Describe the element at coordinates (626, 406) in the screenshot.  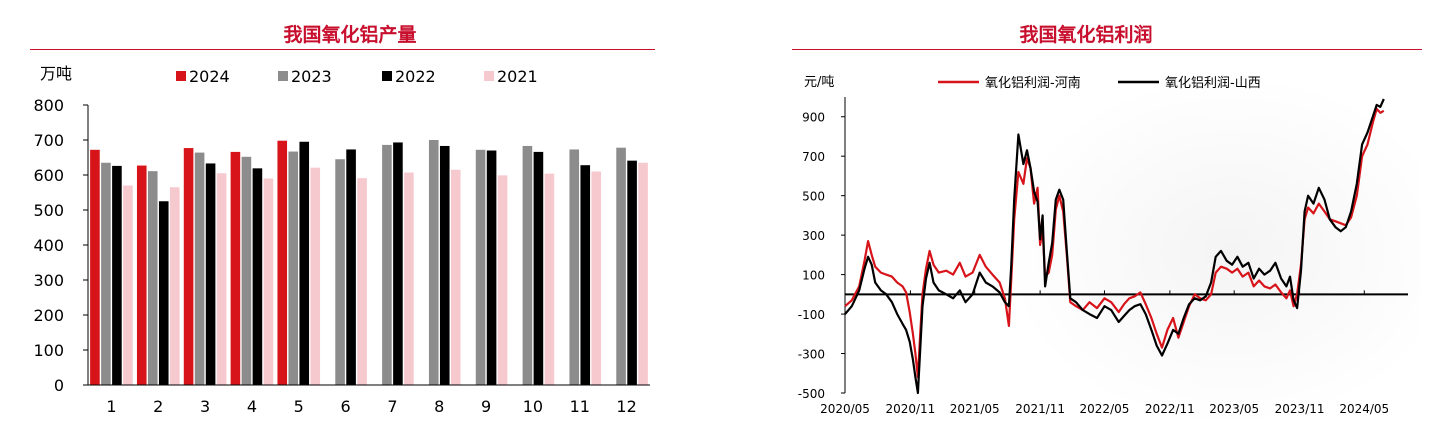
I see `x-tick-label: 12` at that location.